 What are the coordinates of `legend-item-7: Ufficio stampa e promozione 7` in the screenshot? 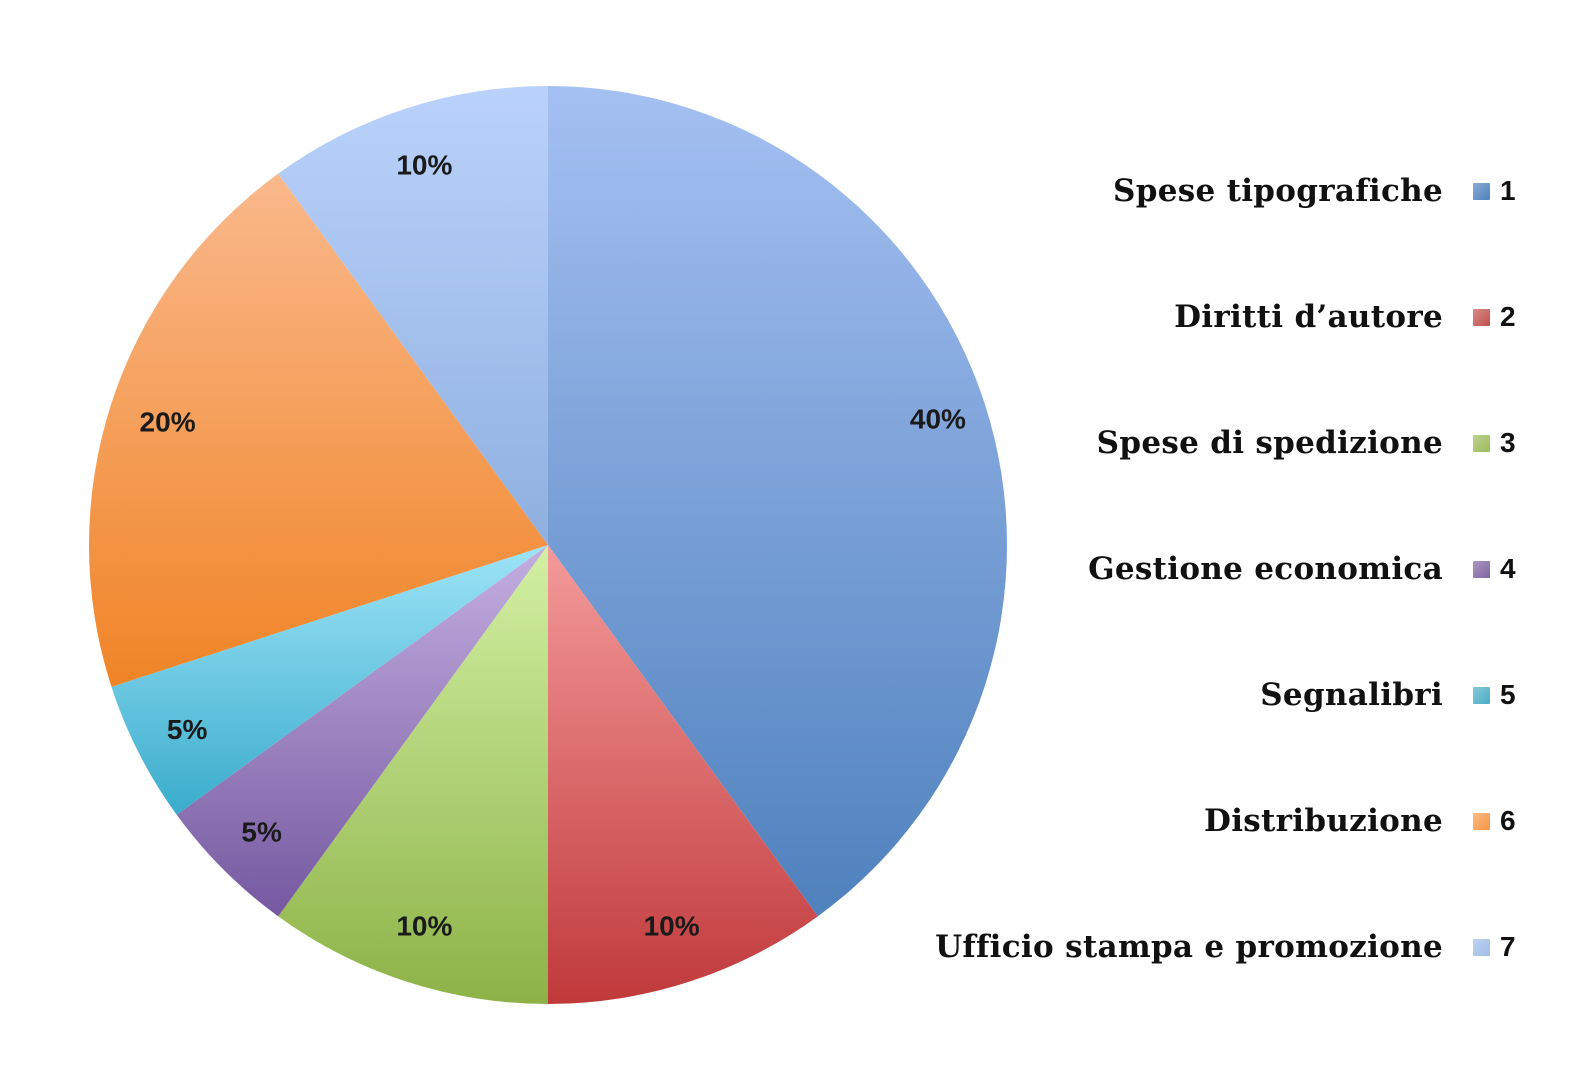 It's located at (1140, 947).